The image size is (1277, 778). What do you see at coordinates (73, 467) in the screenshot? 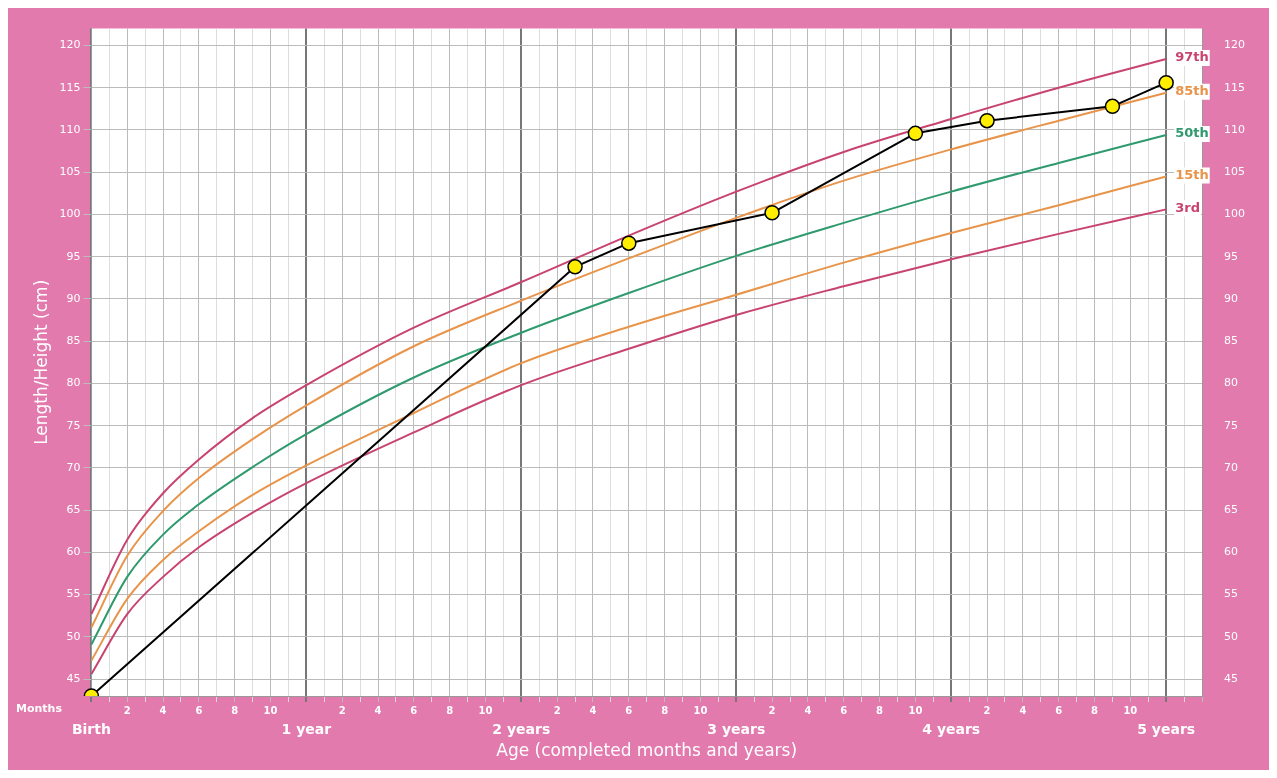
I see `y-tick-label: 70` at bounding box center [73, 467].